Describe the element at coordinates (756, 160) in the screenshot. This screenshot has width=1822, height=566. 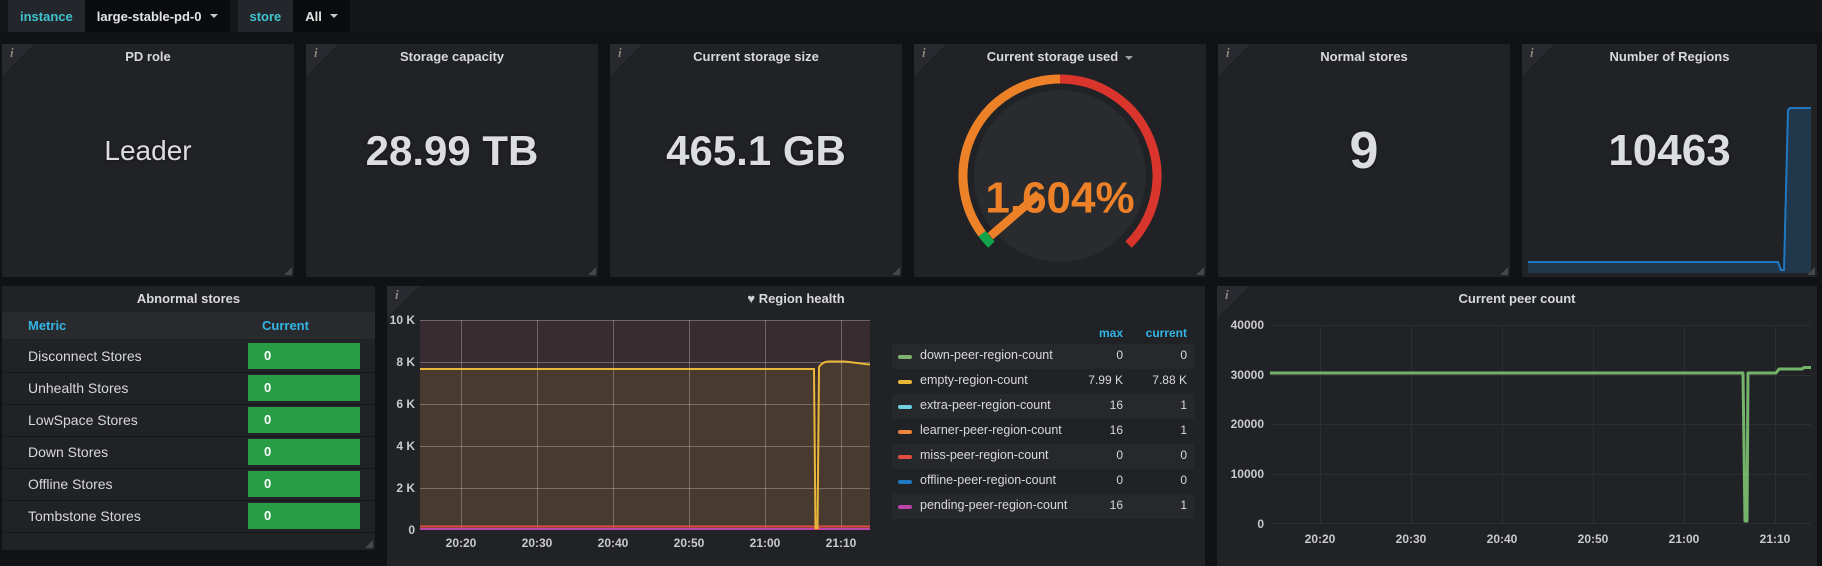
I see `panel-current-storage-size: i Current storage size 465.1 GB` at that location.